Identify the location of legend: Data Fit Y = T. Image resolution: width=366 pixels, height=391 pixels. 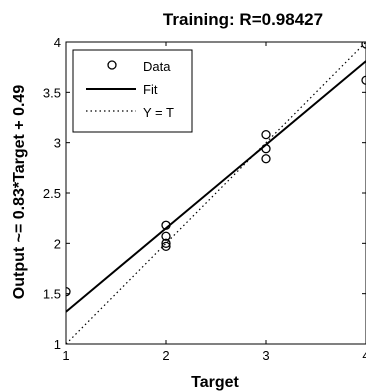
(132, 91).